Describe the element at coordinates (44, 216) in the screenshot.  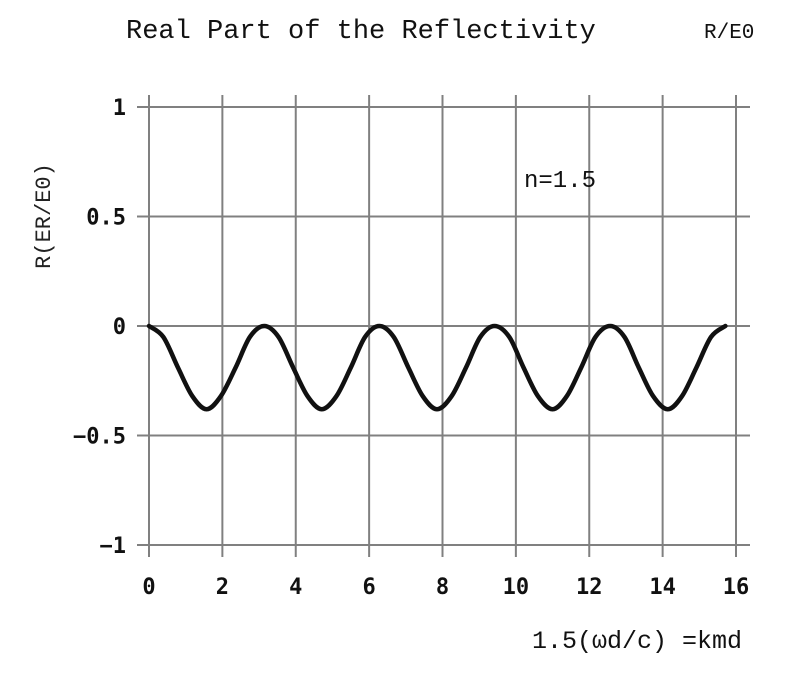
I see `y-axis-label: R(ER/E0)` at that location.